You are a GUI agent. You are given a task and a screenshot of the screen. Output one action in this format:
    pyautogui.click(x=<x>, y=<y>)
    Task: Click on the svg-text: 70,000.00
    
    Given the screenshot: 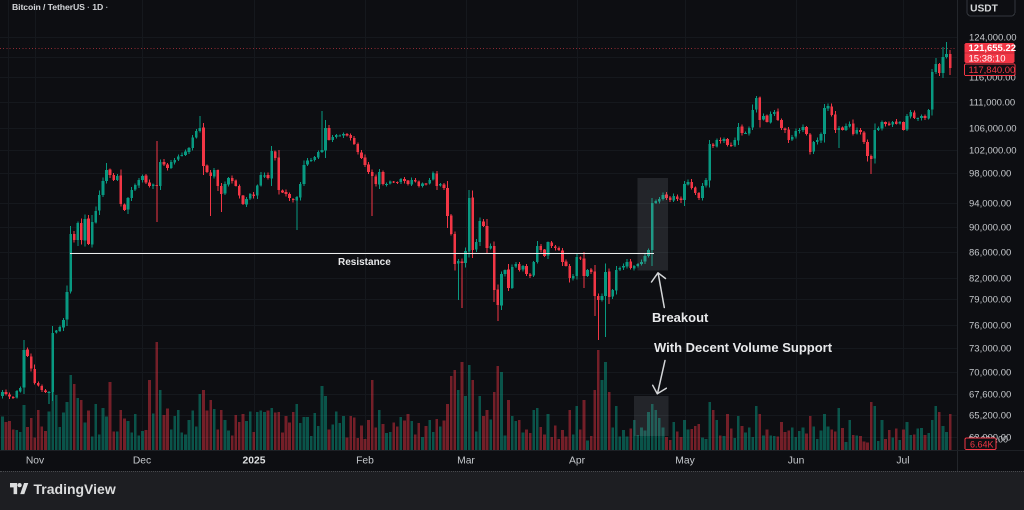 What is the action you would take?
    pyautogui.click(x=990, y=373)
    